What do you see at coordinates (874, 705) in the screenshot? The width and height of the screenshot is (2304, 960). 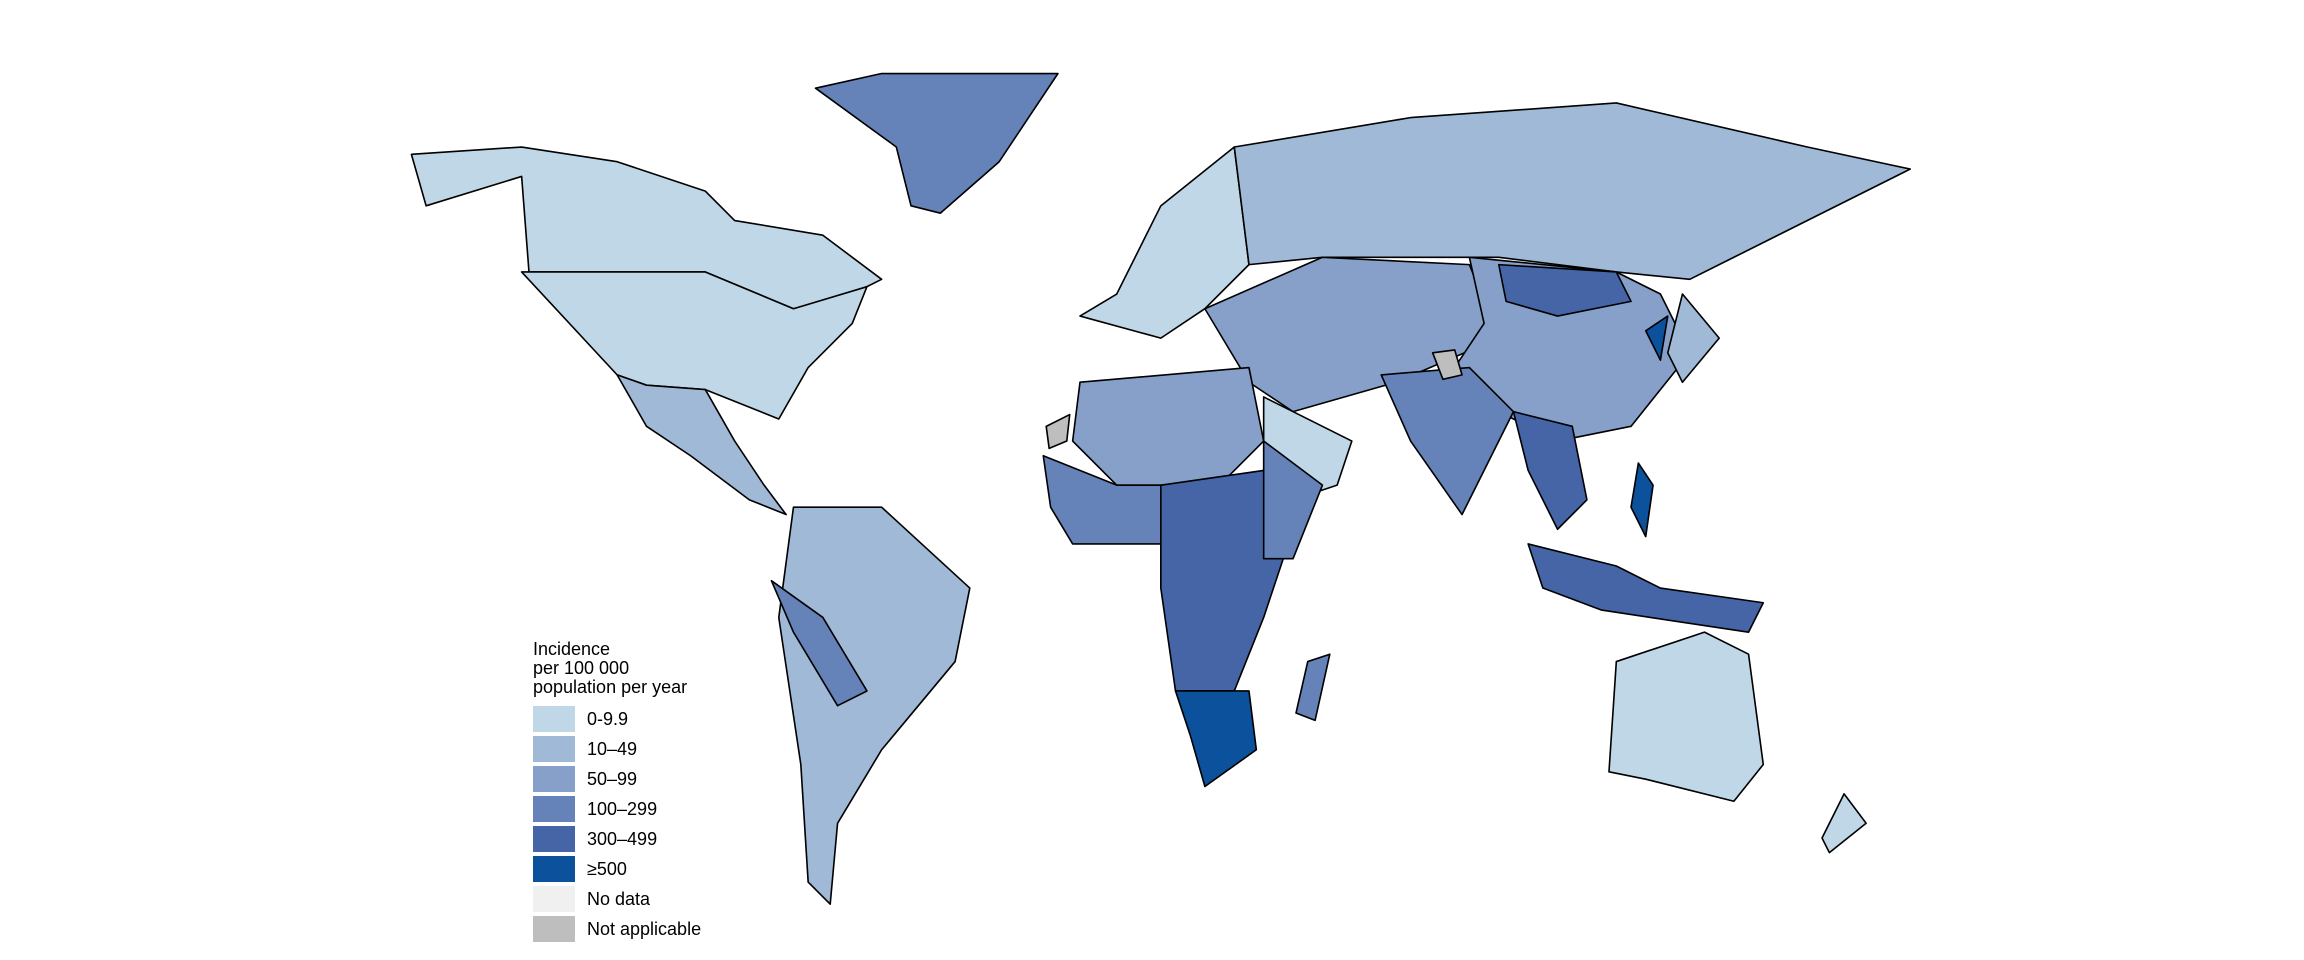 I see `region-south-america` at bounding box center [874, 705].